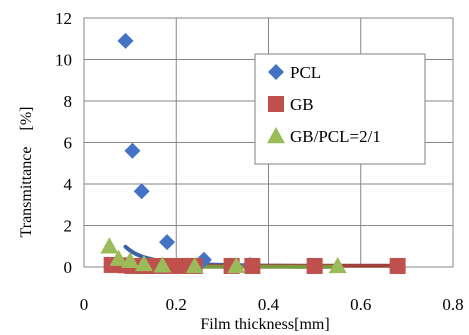 The height and width of the screenshot is (335, 469). I want to click on y-tick-label: 2, so click(68, 226).